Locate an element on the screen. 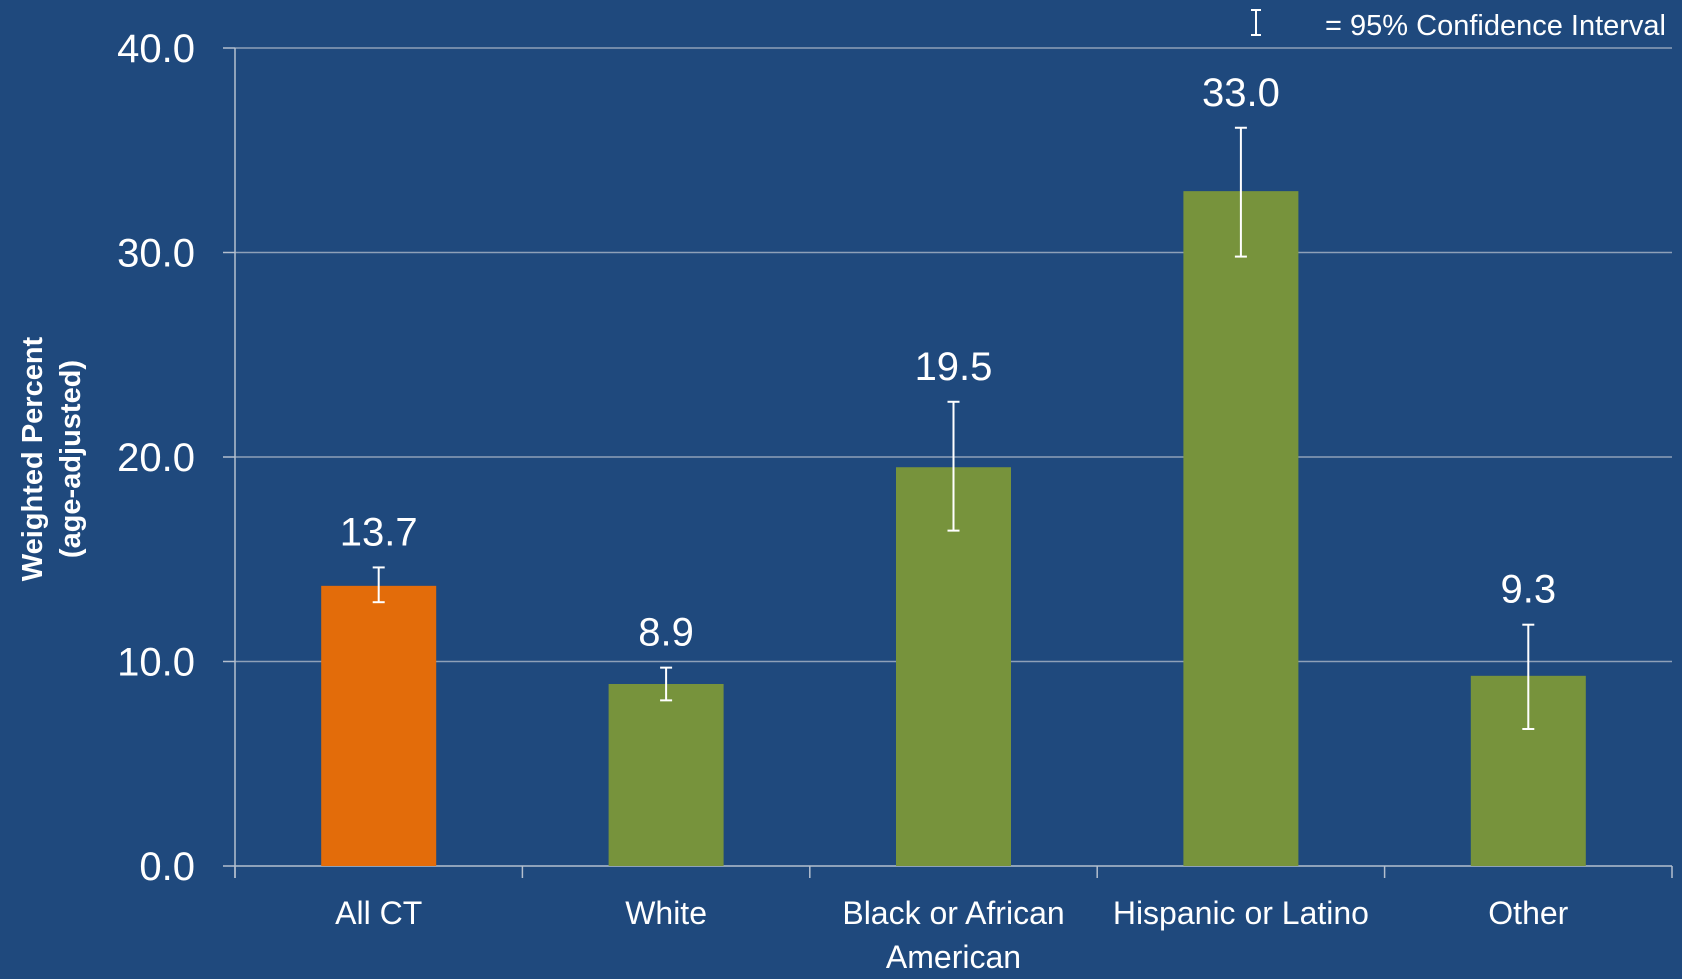 Image resolution: width=1682 pixels, height=979 pixels. y-axis-title-line1: Weighted Percent is located at coordinates (33, 458).